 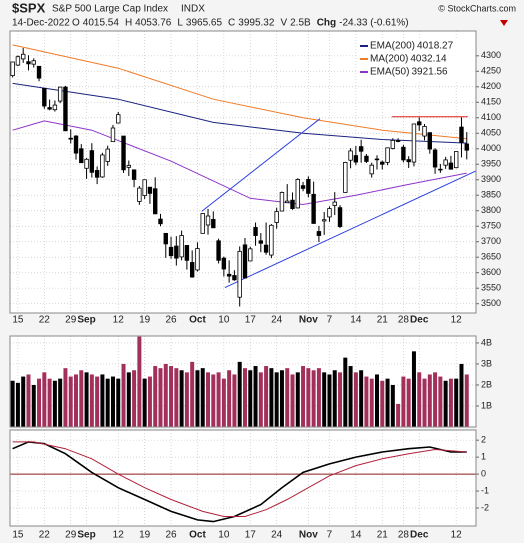 What do you see at coordinates (256, 23) in the screenshot?
I see `quote-value: 3995.32` at bounding box center [256, 23].